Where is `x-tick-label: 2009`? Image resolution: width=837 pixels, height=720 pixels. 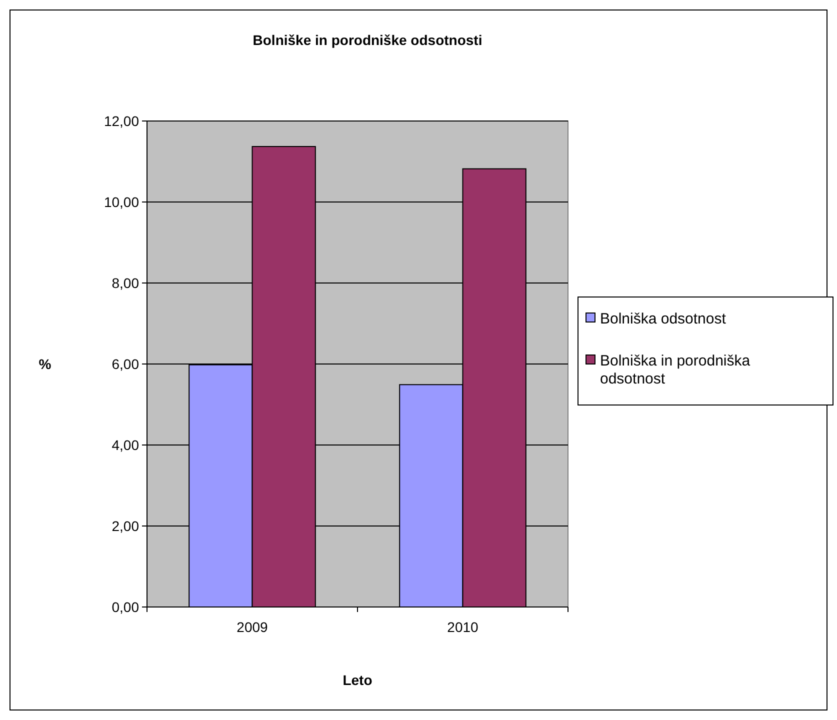 x-tick-label: 2009 is located at coordinates (252, 627).